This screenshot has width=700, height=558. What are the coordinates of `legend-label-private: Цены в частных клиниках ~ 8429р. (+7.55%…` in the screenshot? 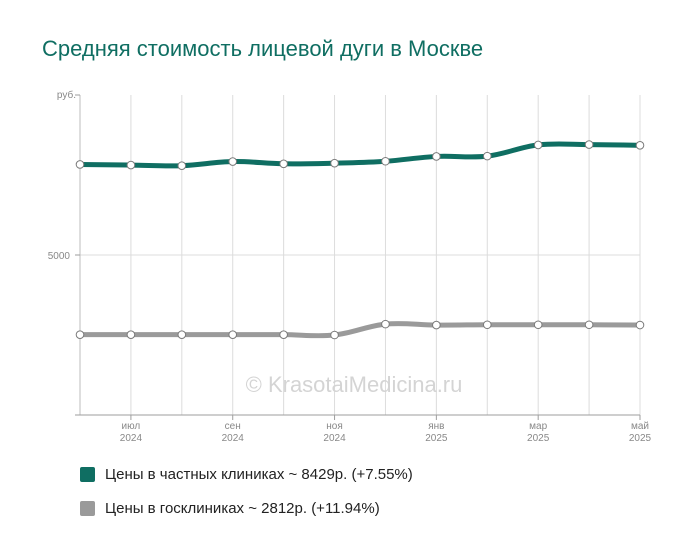 It's located at (259, 474).